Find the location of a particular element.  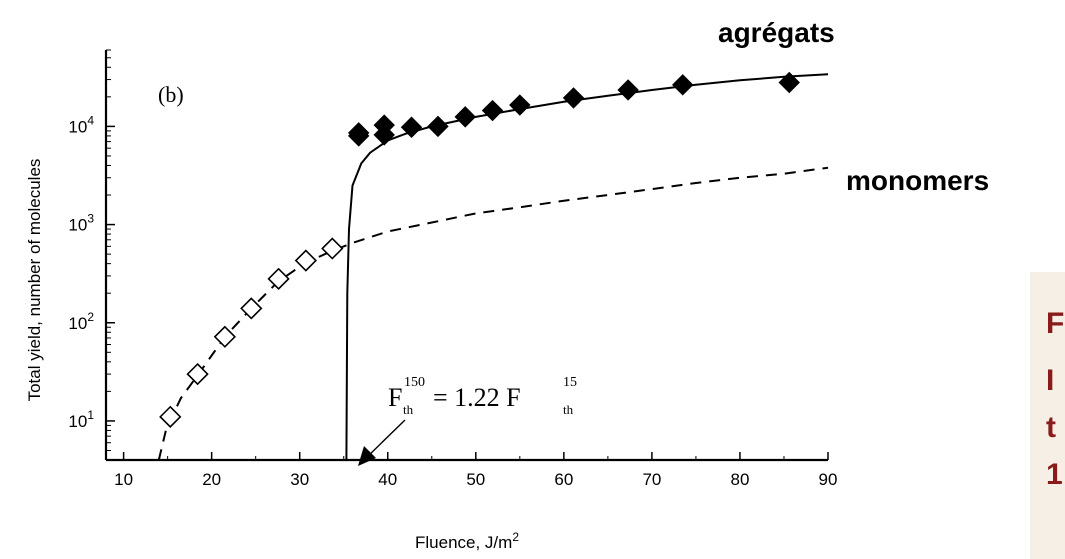

side-box is located at coordinates (1047, 415).